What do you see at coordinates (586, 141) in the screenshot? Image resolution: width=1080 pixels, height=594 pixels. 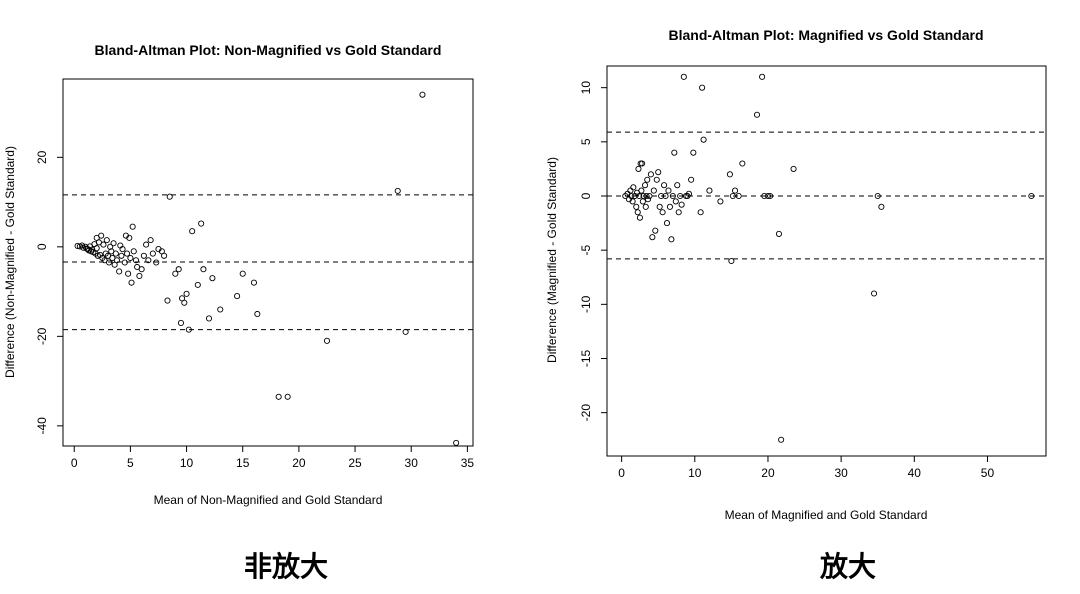 I see `y-tick-label: 5` at bounding box center [586, 141].